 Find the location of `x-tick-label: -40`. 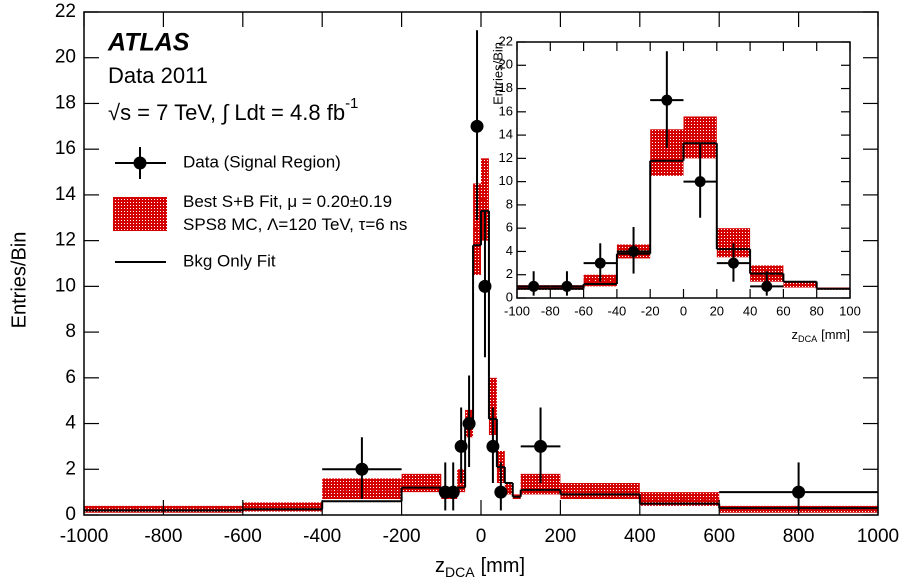

x-tick-label: -40 is located at coordinates (617, 310).